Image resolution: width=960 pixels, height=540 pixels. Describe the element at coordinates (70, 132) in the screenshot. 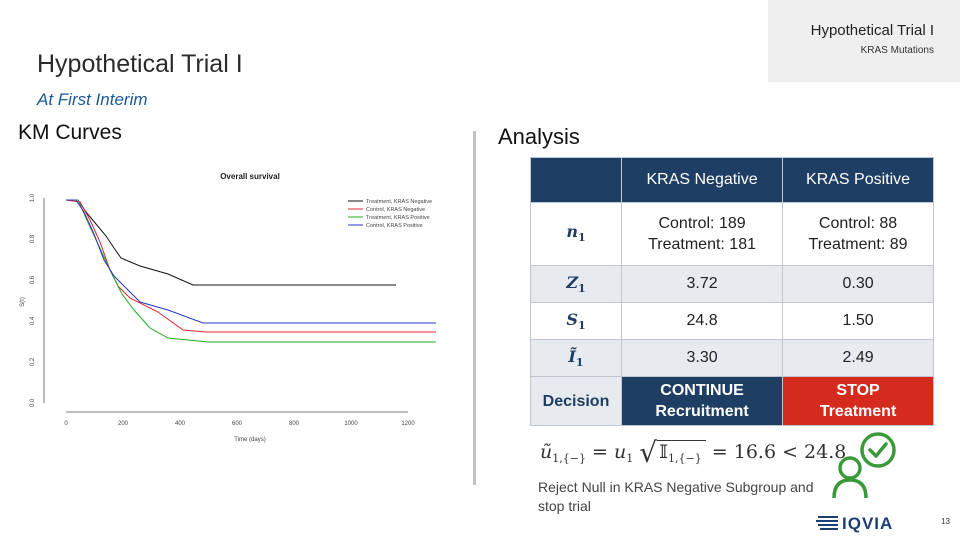

I see `km-curves-heading: KM Curves` at that location.